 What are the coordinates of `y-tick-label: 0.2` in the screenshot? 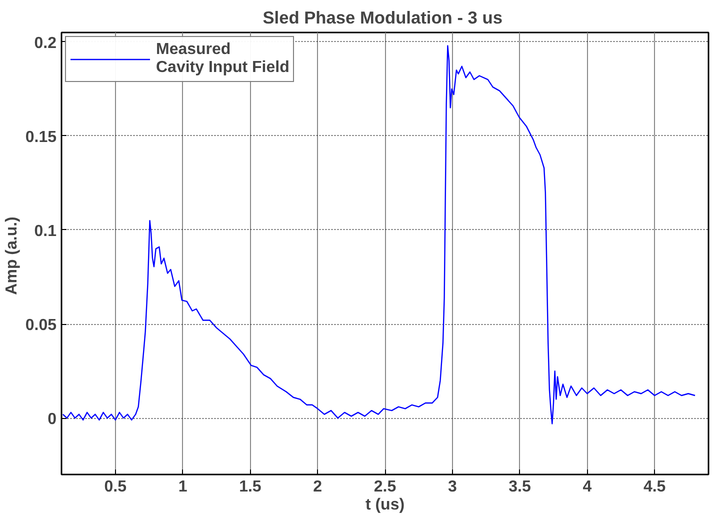 It's located at (45, 43).